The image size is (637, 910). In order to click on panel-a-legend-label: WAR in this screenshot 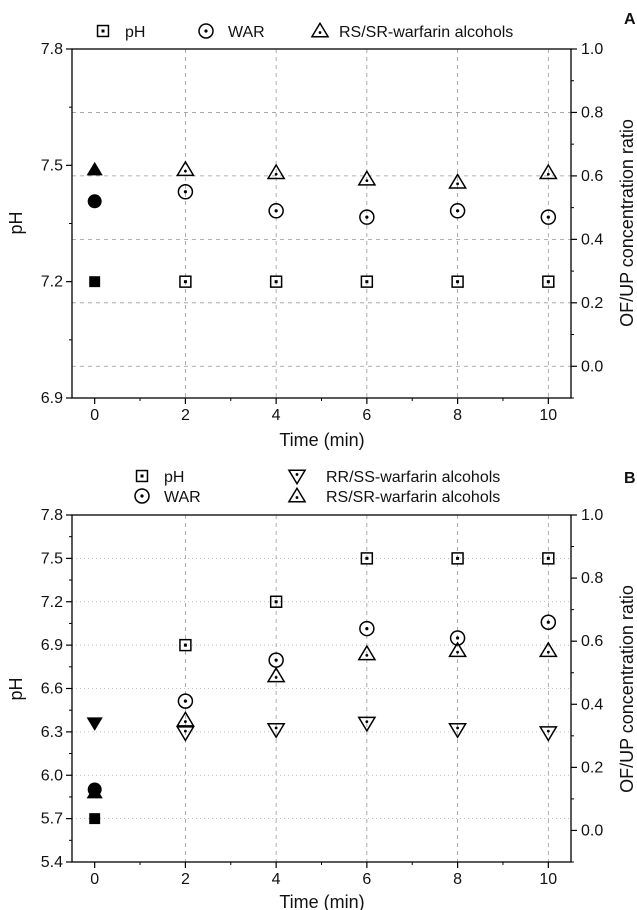, I will do `click(246, 32)`.